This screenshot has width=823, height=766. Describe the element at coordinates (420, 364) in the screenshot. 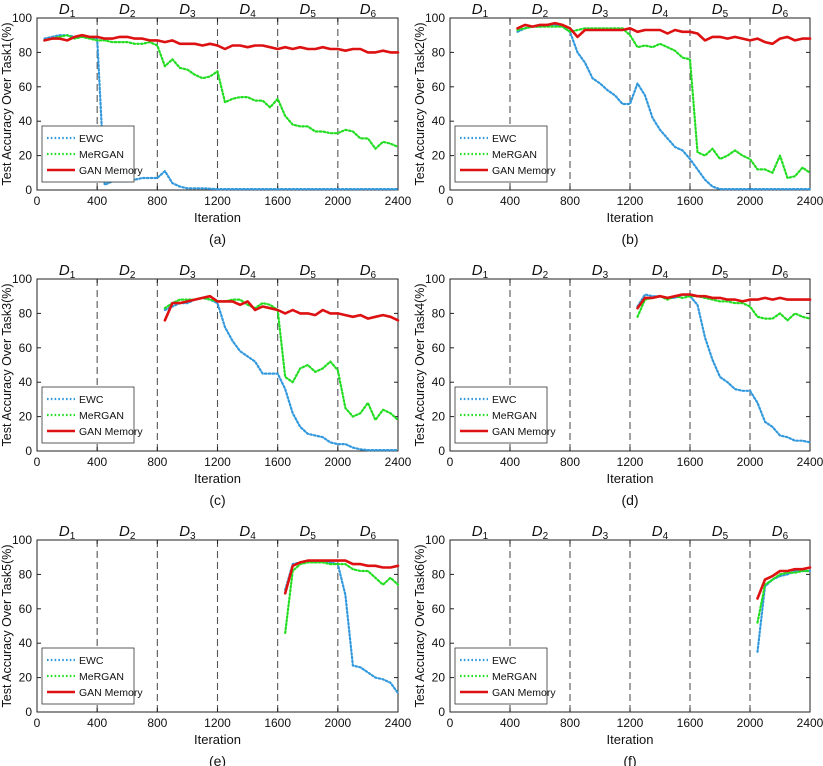

I see `y-axis-label: Test Accuracy Over Task4(%)` at that location.